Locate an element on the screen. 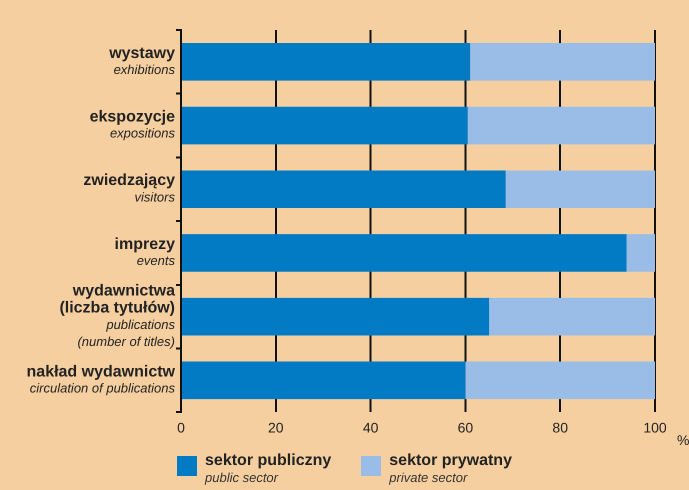 The image size is (689, 490). y-tick-label: nakład wydawnictw circulation of publications is located at coordinates (101, 379).